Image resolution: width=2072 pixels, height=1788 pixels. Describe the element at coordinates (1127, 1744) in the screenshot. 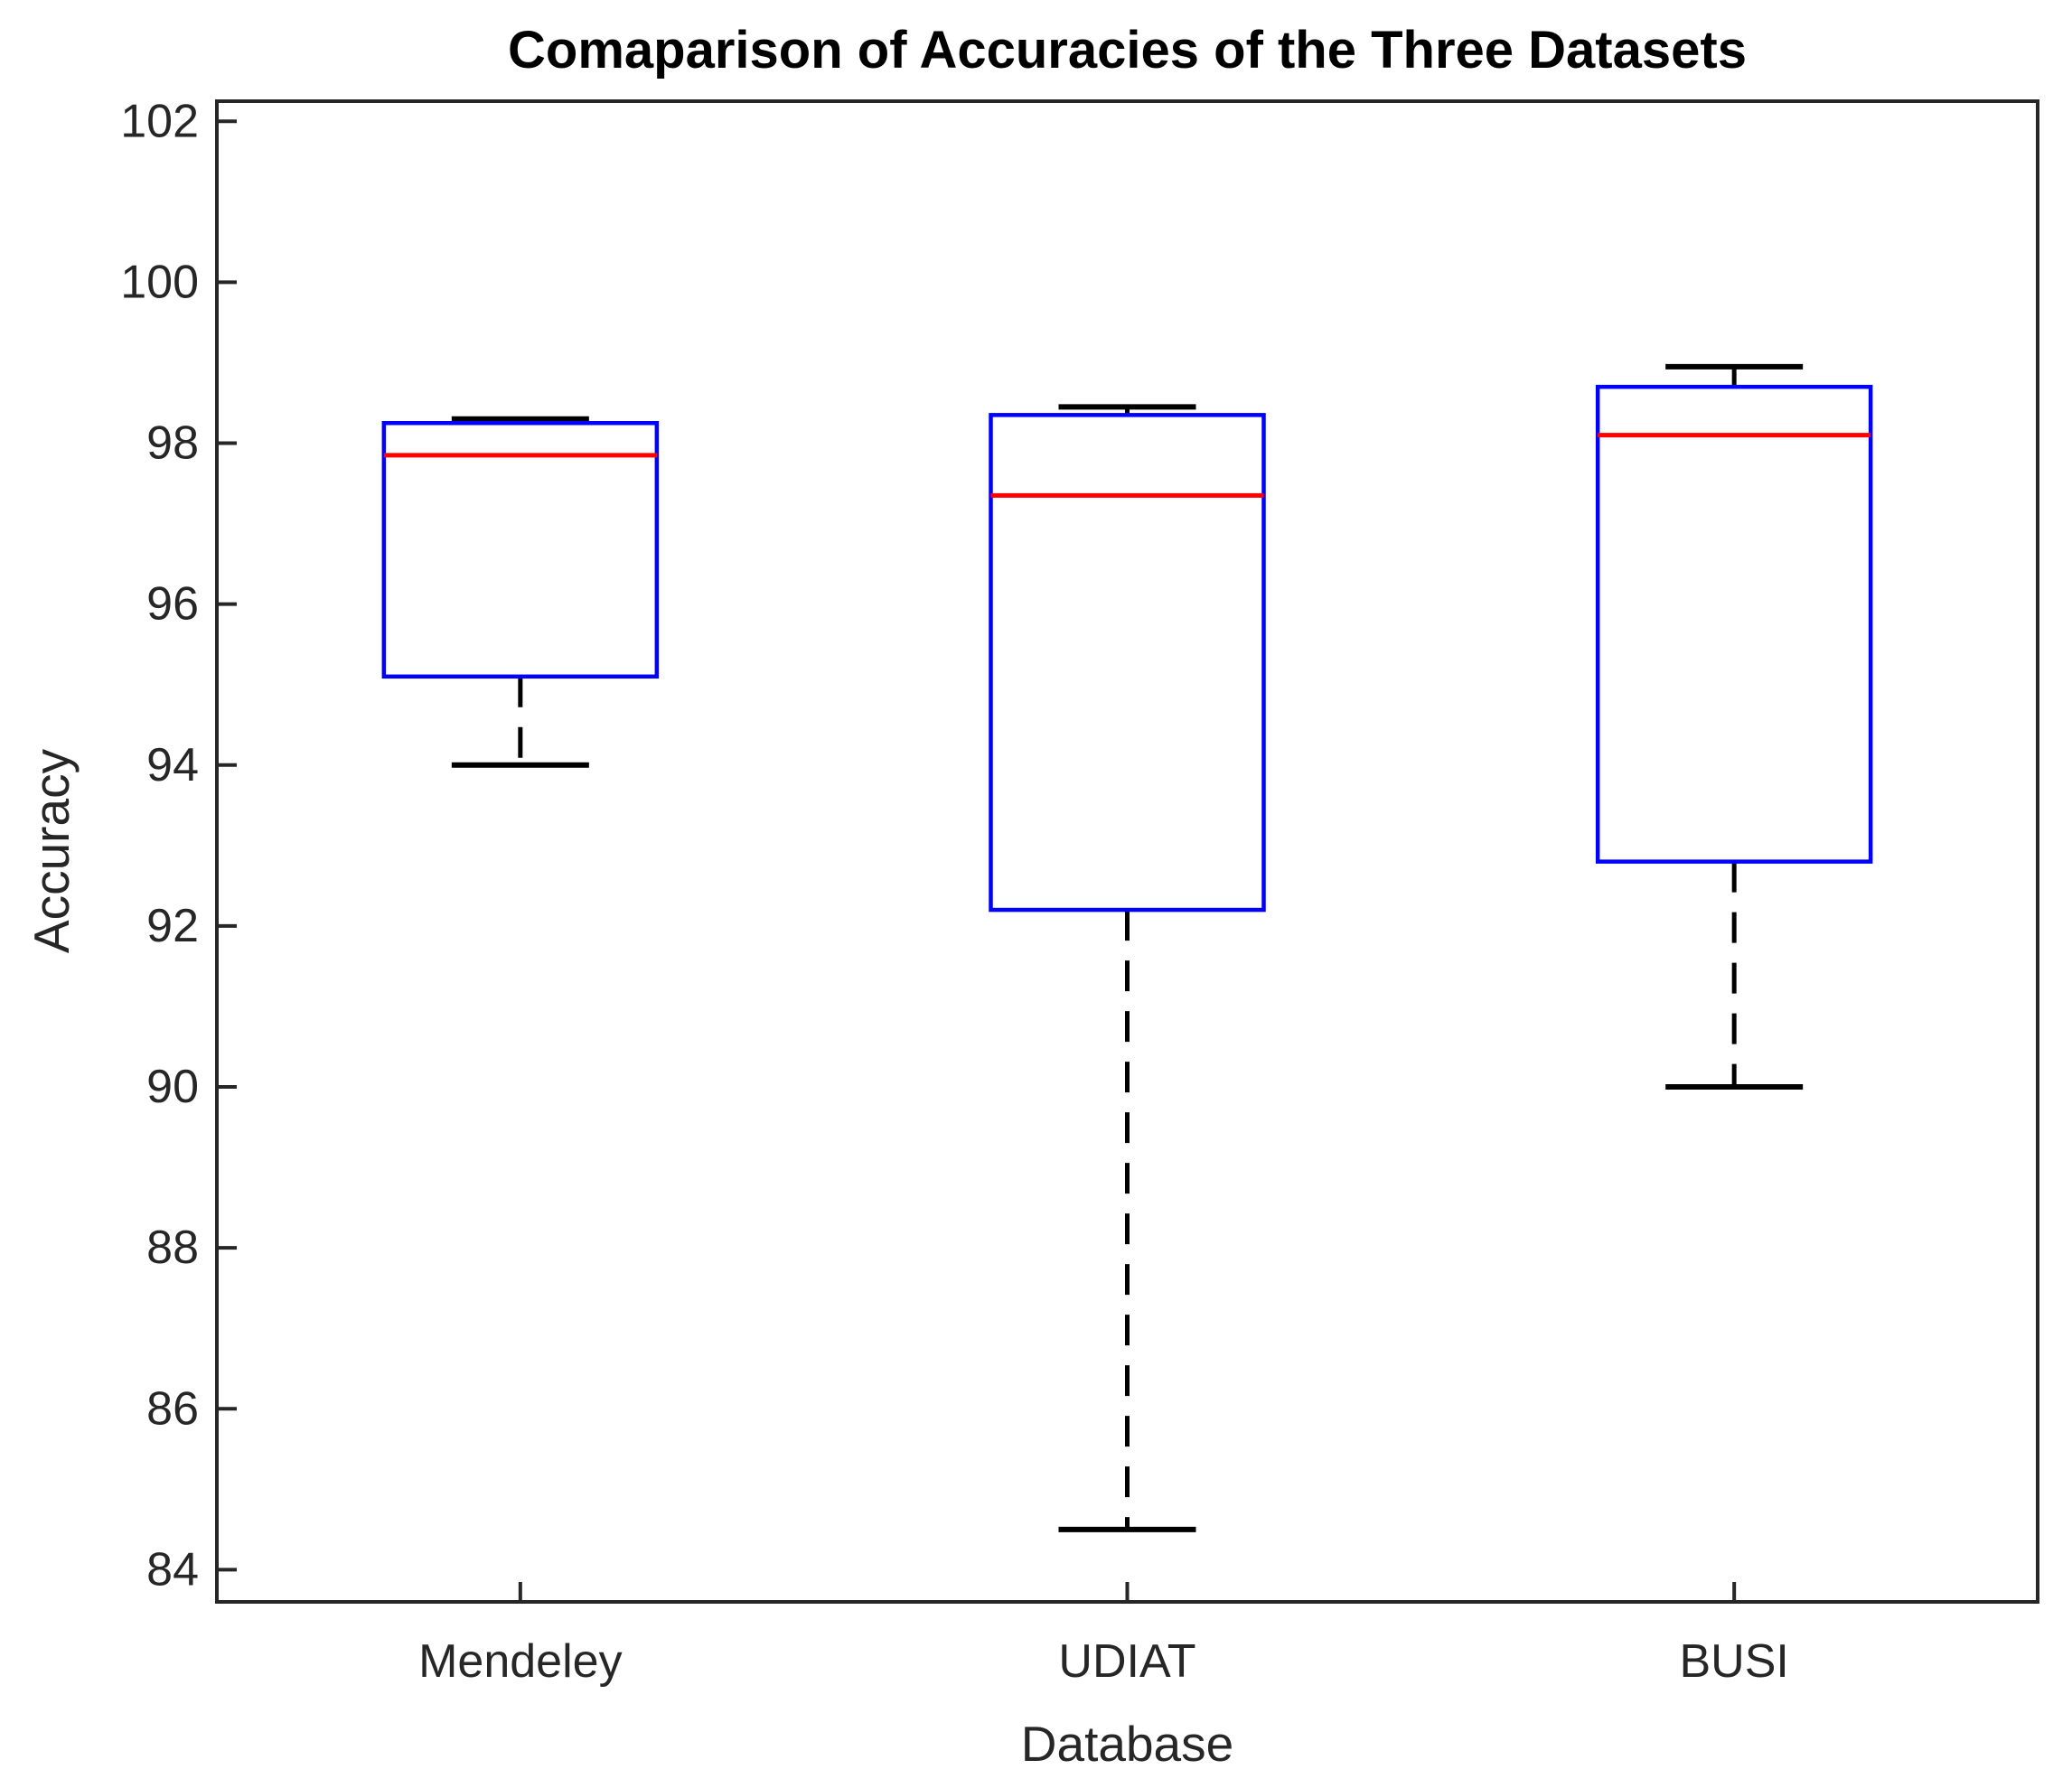

I see `x-axis-label: Database` at that location.